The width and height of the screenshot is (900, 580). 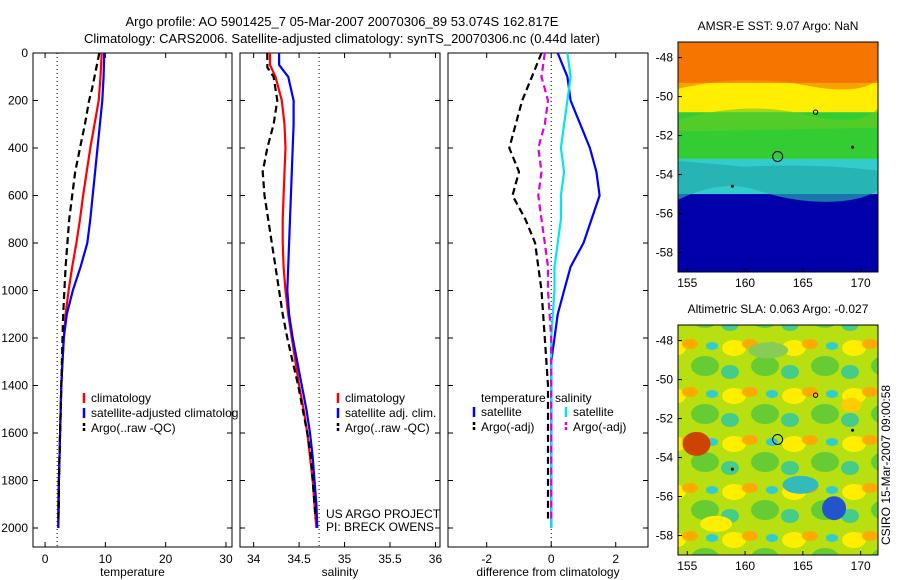 What do you see at coordinates (886, 465) in the screenshot?
I see `side-label: CSIRO 15-Mar-2007 09:00:58` at bounding box center [886, 465].